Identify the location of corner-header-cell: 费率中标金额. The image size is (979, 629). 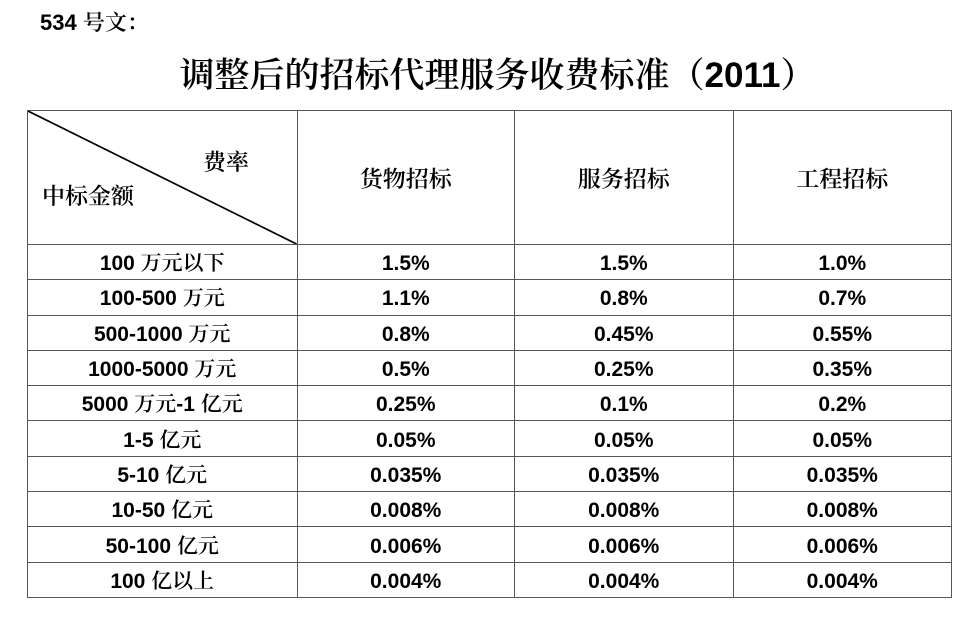
(162, 177).